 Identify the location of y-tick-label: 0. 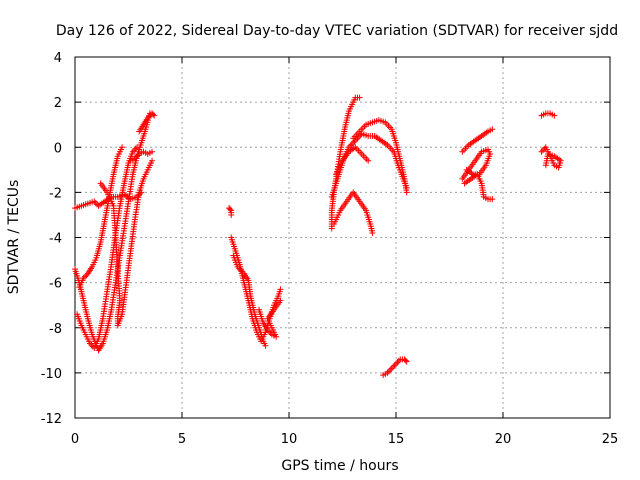
(58, 148).